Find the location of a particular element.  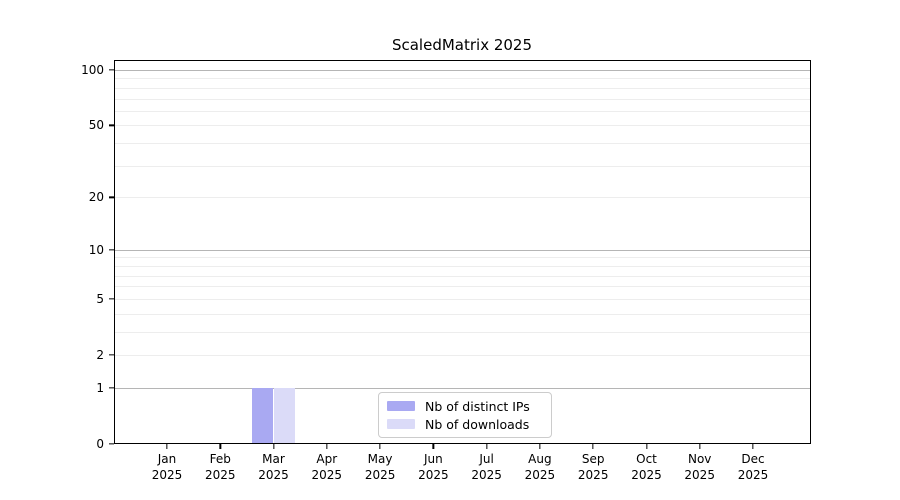

x-tick-label: Jun 2025 is located at coordinates (433, 467).